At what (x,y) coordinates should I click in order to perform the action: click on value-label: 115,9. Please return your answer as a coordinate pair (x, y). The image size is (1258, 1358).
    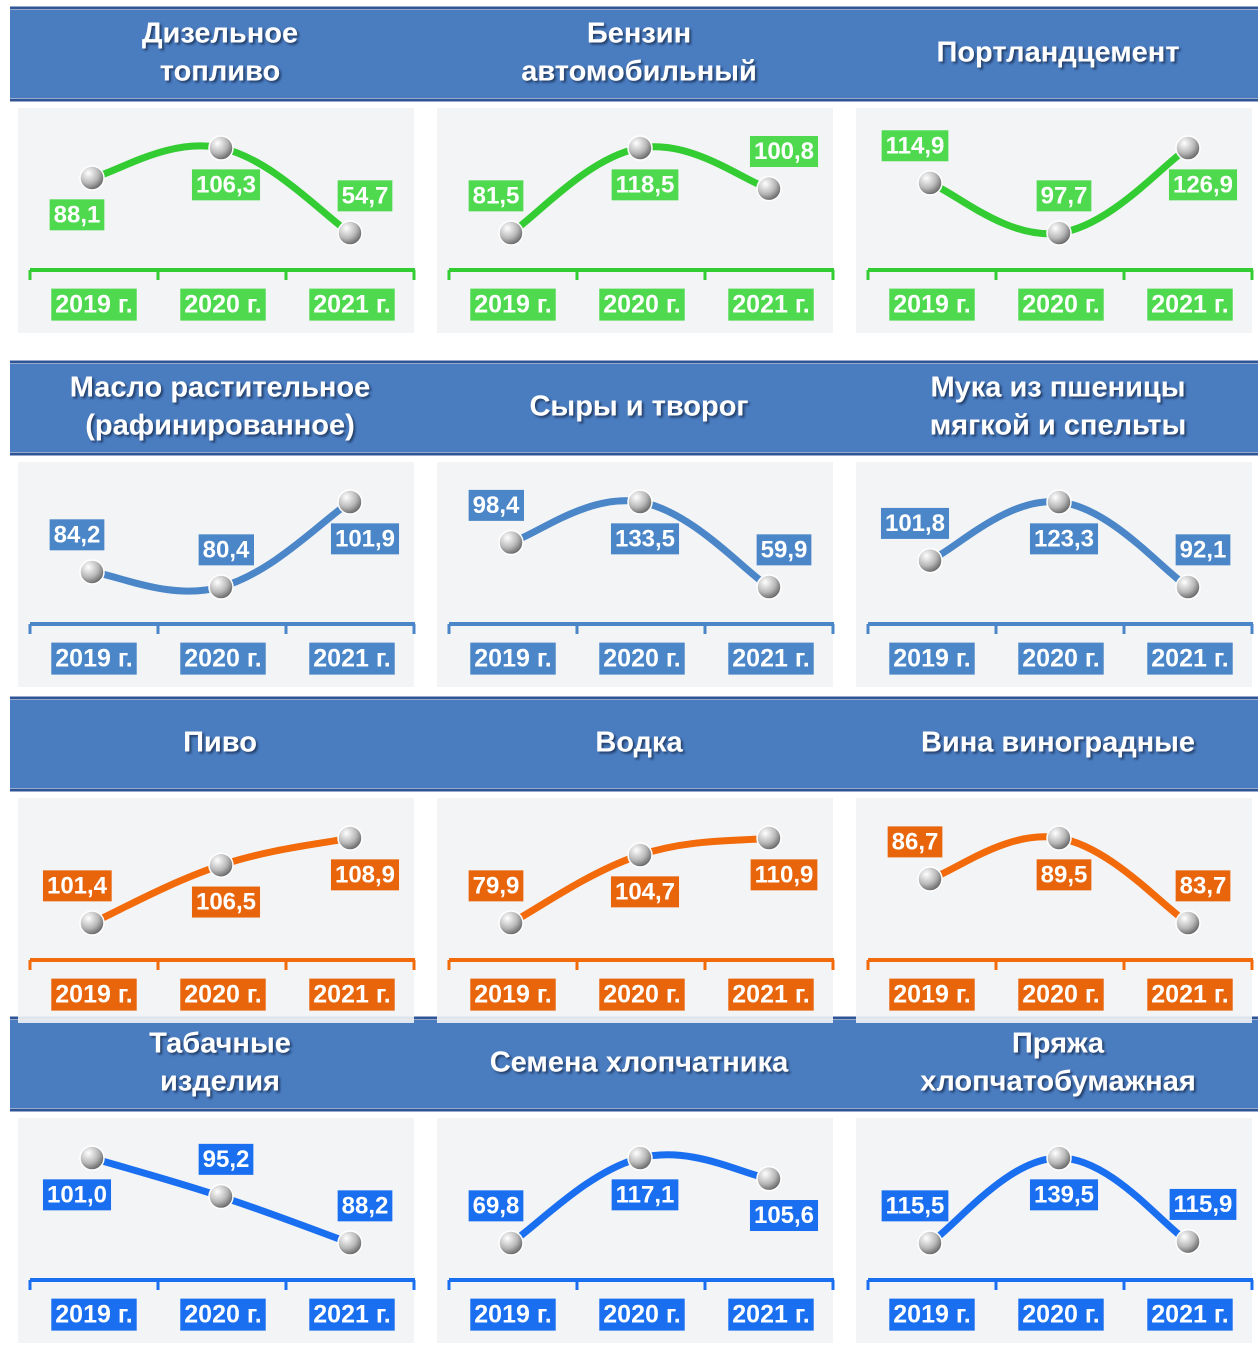
    Looking at the image, I should click on (1203, 1204).